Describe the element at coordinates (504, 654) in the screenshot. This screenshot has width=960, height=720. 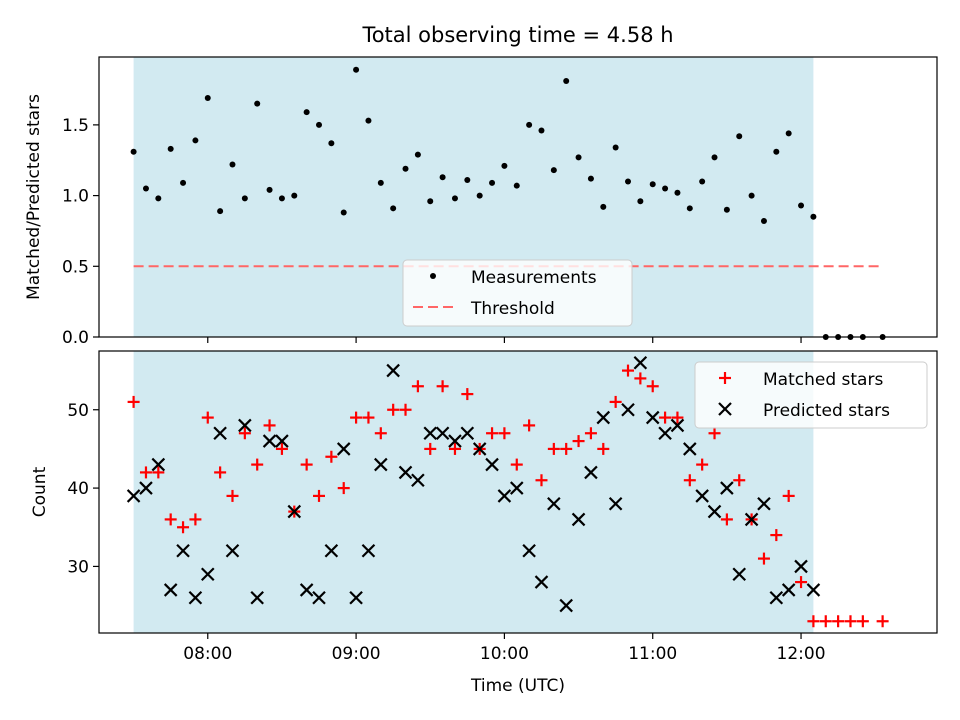
I see `x-tick-label: 10:00` at that location.